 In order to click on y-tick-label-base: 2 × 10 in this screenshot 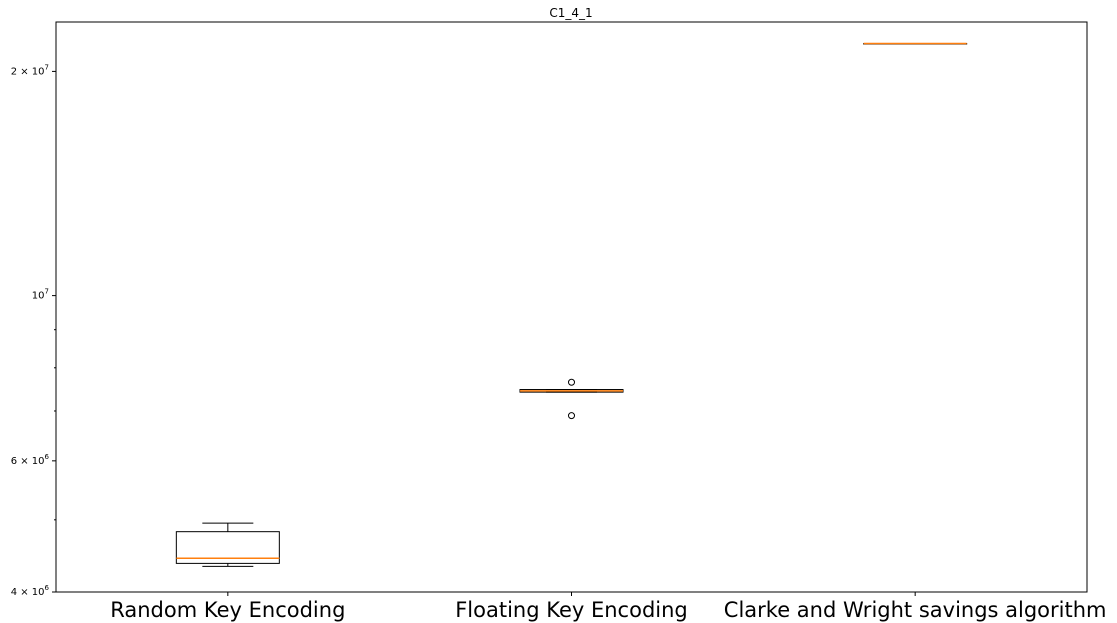, I will do `click(28, 71)`.